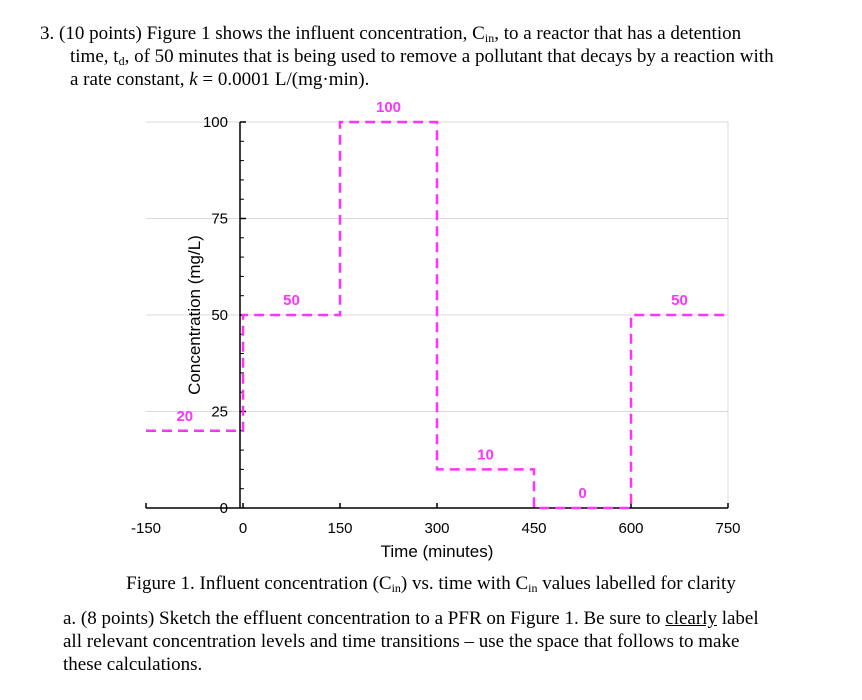 This screenshot has width=862, height=700. What do you see at coordinates (339, 528) in the screenshot?
I see `x-tick-label: 150` at bounding box center [339, 528].